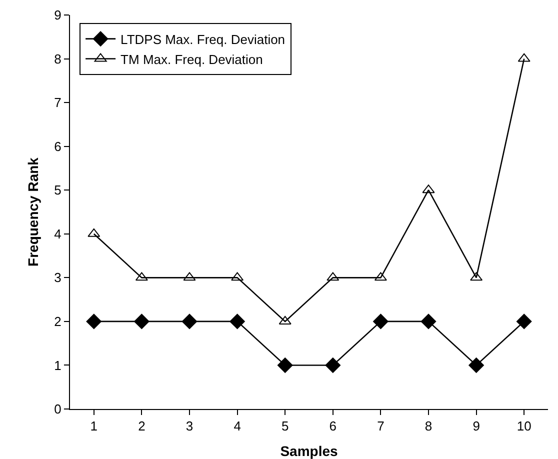 The image size is (558, 459). Describe the element at coordinates (32, 211) in the screenshot. I see `y-axis-title: Frequency Rank` at that location.